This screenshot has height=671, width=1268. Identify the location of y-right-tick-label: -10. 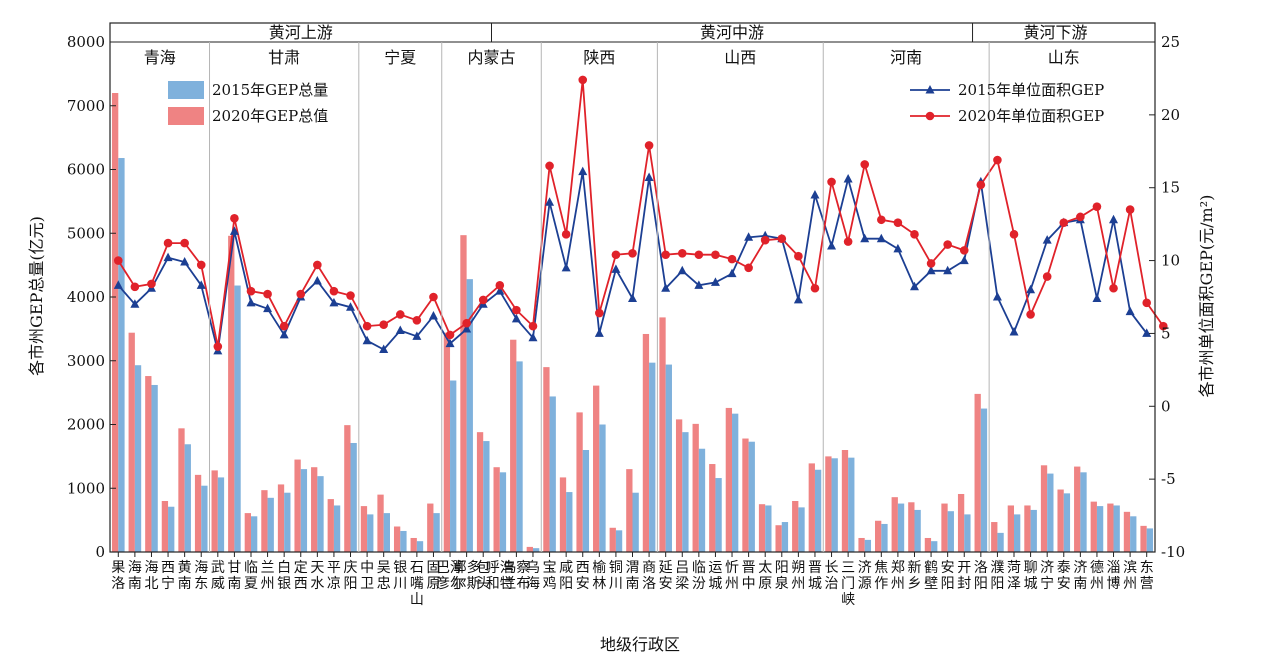
(1173, 552).